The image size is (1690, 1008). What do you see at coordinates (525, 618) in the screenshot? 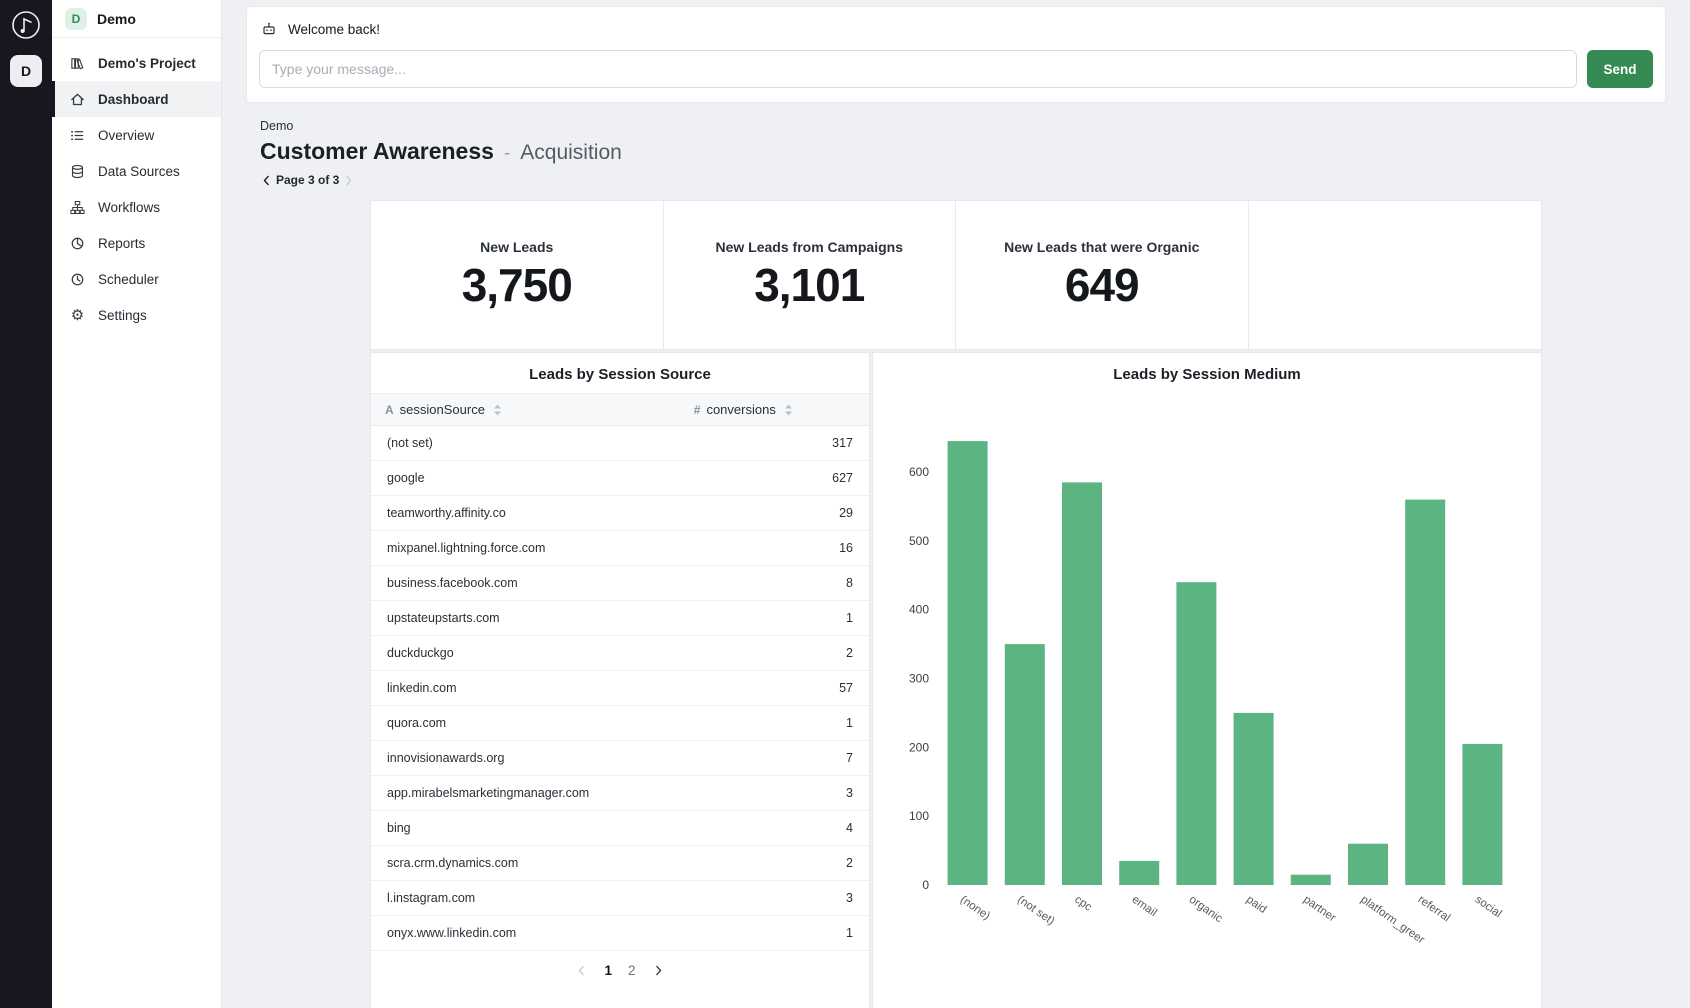
I see `session-source-cell: upstateupstarts.com` at bounding box center [525, 618].